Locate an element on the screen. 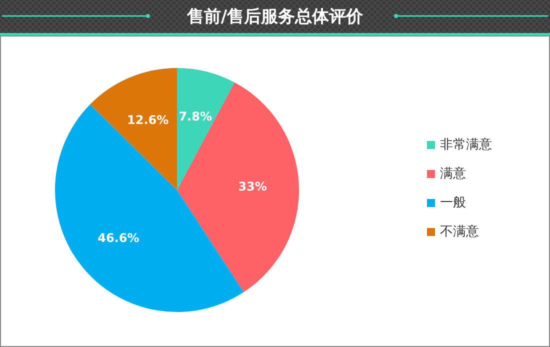 The height and width of the screenshot is (347, 550). data-label: 7.8% is located at coordinates (195, 117).